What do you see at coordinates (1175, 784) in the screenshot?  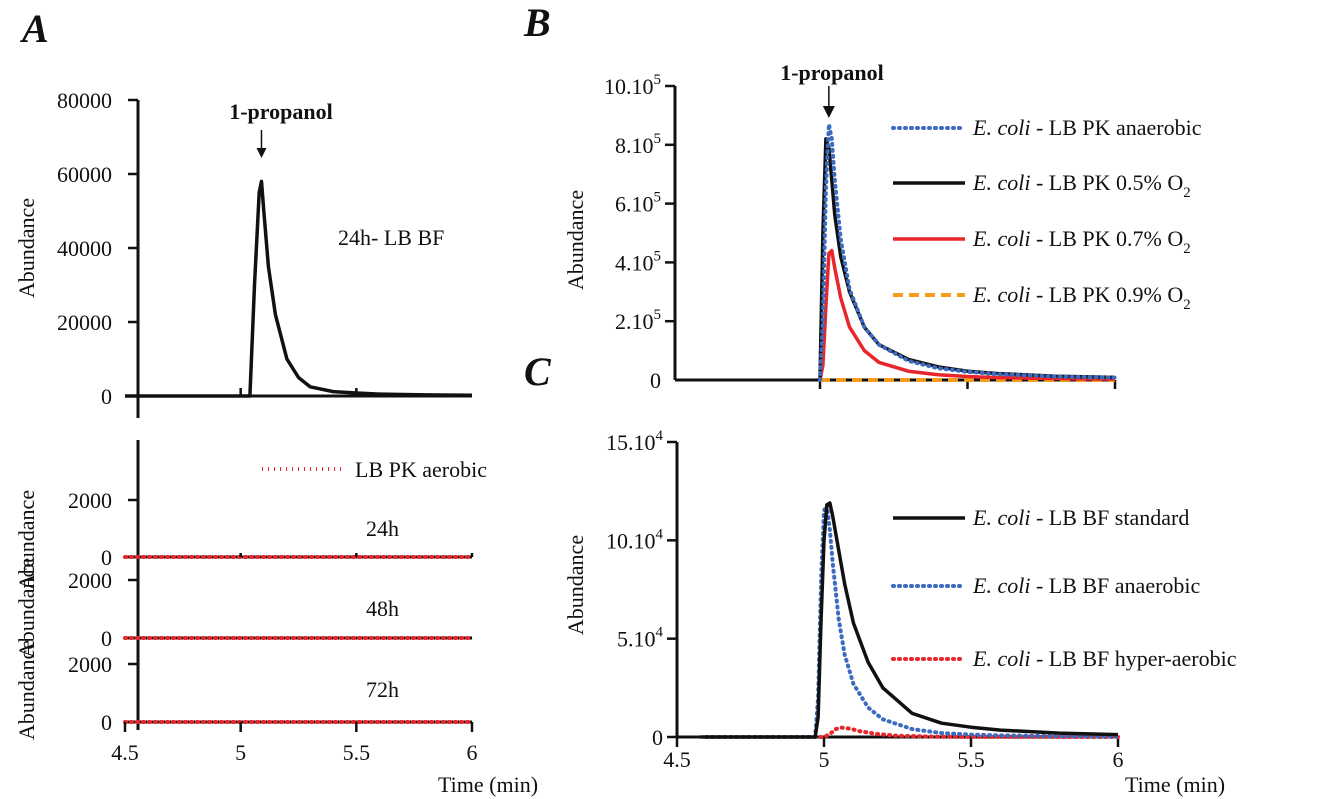 I see `panel-c-xlabel: Time (min)` at bounding box center [1175, 784].